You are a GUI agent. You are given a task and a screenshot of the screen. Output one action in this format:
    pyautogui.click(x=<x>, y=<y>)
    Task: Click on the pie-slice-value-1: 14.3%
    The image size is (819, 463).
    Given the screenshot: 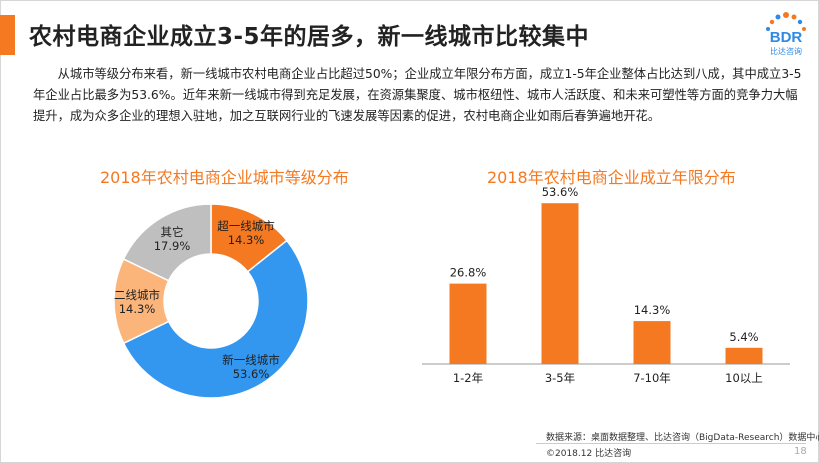 What is the action you would take?
    pyautogui.click(x=246, y=240)
    